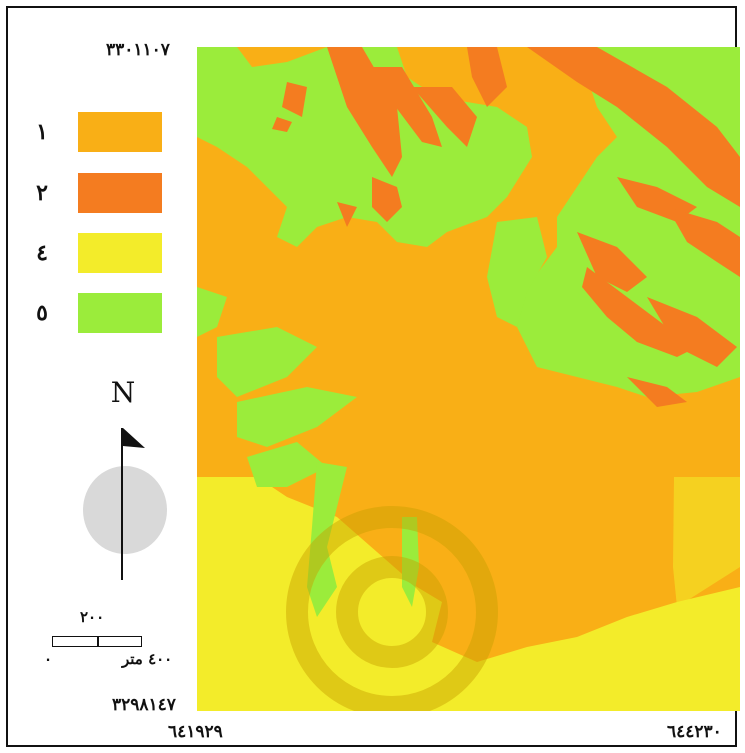 The image size is (745, 753). Describe the element at coordinates (364, 147) in the screenshot. I see `class-5-area-nw` at that location.